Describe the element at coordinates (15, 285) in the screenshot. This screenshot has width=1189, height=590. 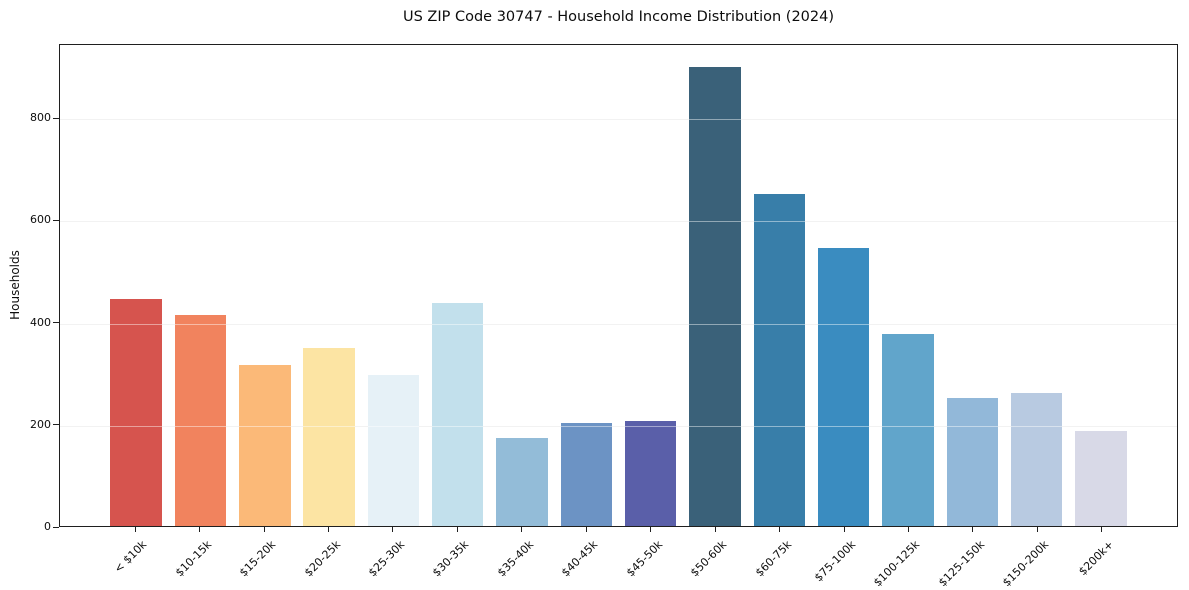
I see `y-axis-label: Households` at that location.